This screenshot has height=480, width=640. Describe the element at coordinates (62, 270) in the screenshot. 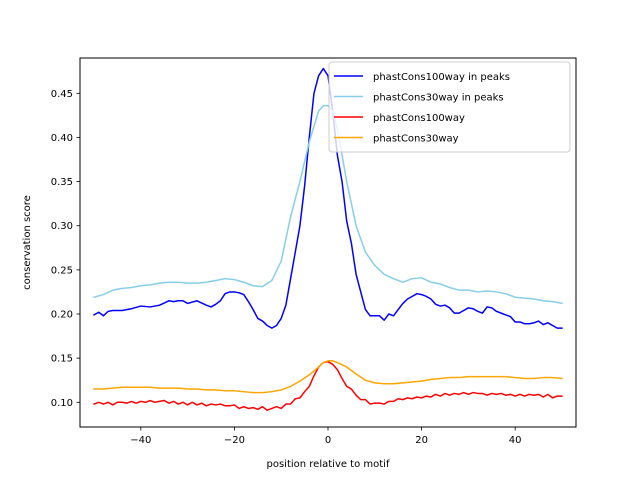

I see `y-tick-label: 0.25` at that location.